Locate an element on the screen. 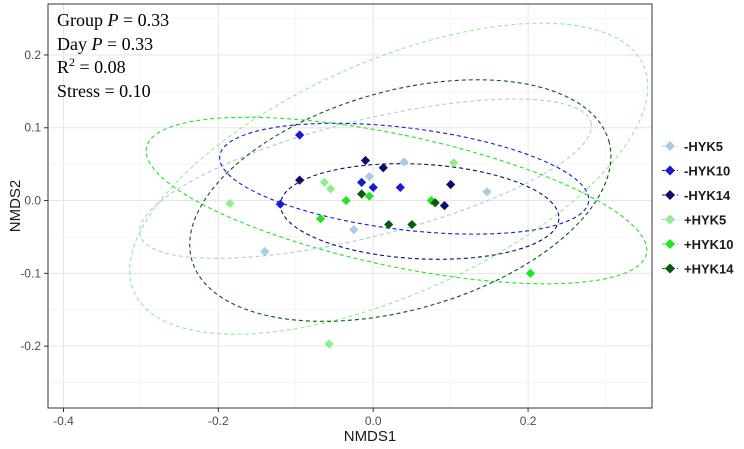 The height and width of the screenshot is (449, 744). x-tick-label: -0.4 is located at coordinates (63, 421).